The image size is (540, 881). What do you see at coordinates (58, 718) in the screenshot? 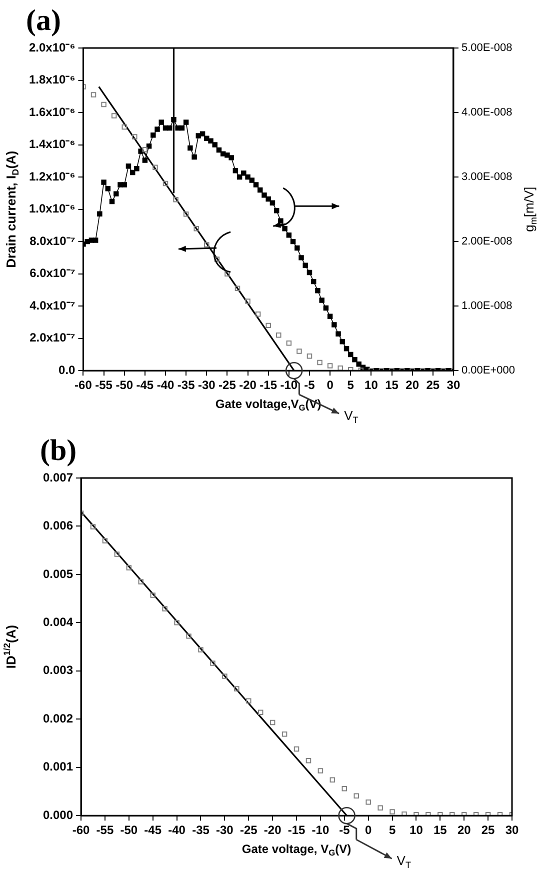
I see `y-tick-label: 0.002` at bounding box center [58, 718].